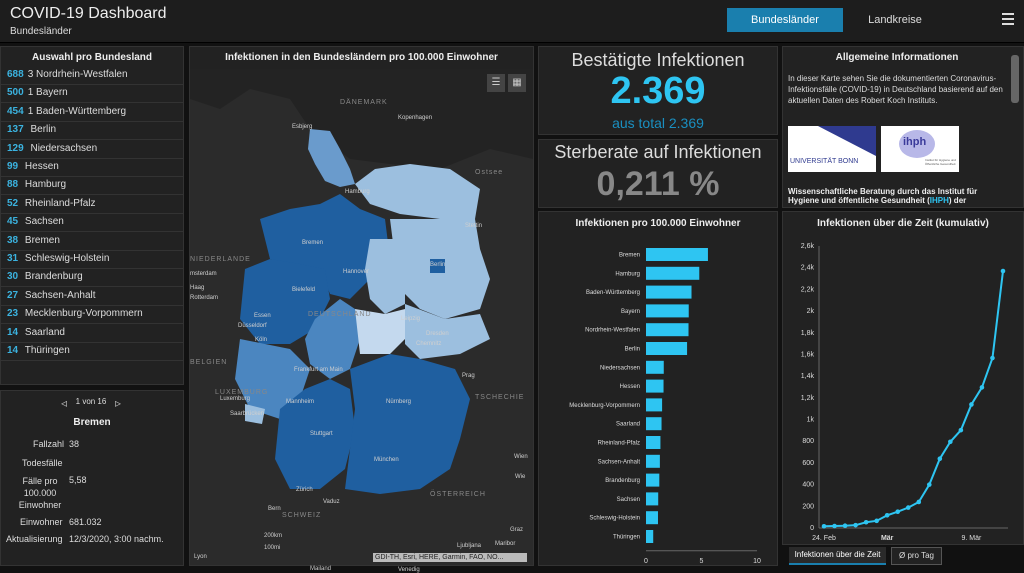 The width and height of the screenshot is (1024, 573). Describe the element at coordinates (313, 243) in the screenshot. I see `map-label: Bremen` at that location.